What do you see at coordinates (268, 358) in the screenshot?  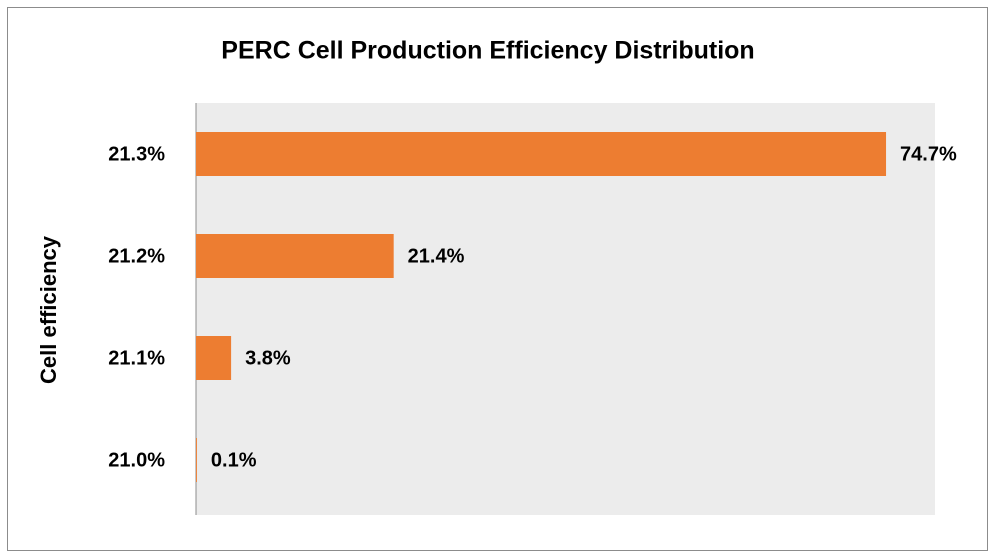 I see `value-label: 3.8%` at bounding box center [268, 358].